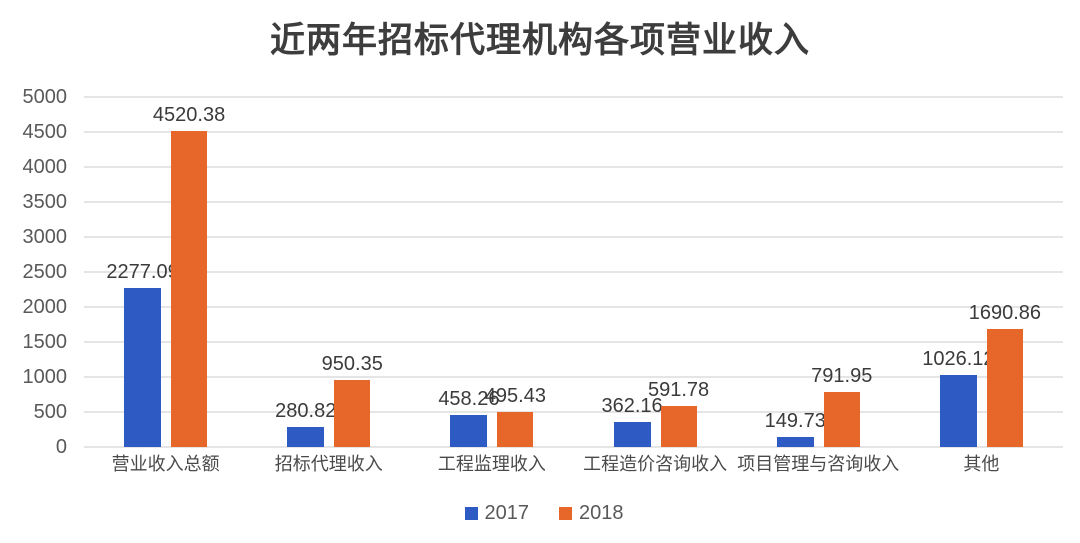 The height and width of the screenshot is (543, 1080). Describe the element at coordinates (306, 411) in the screenshot. I see `bar-value-label: 280.82` at that location.